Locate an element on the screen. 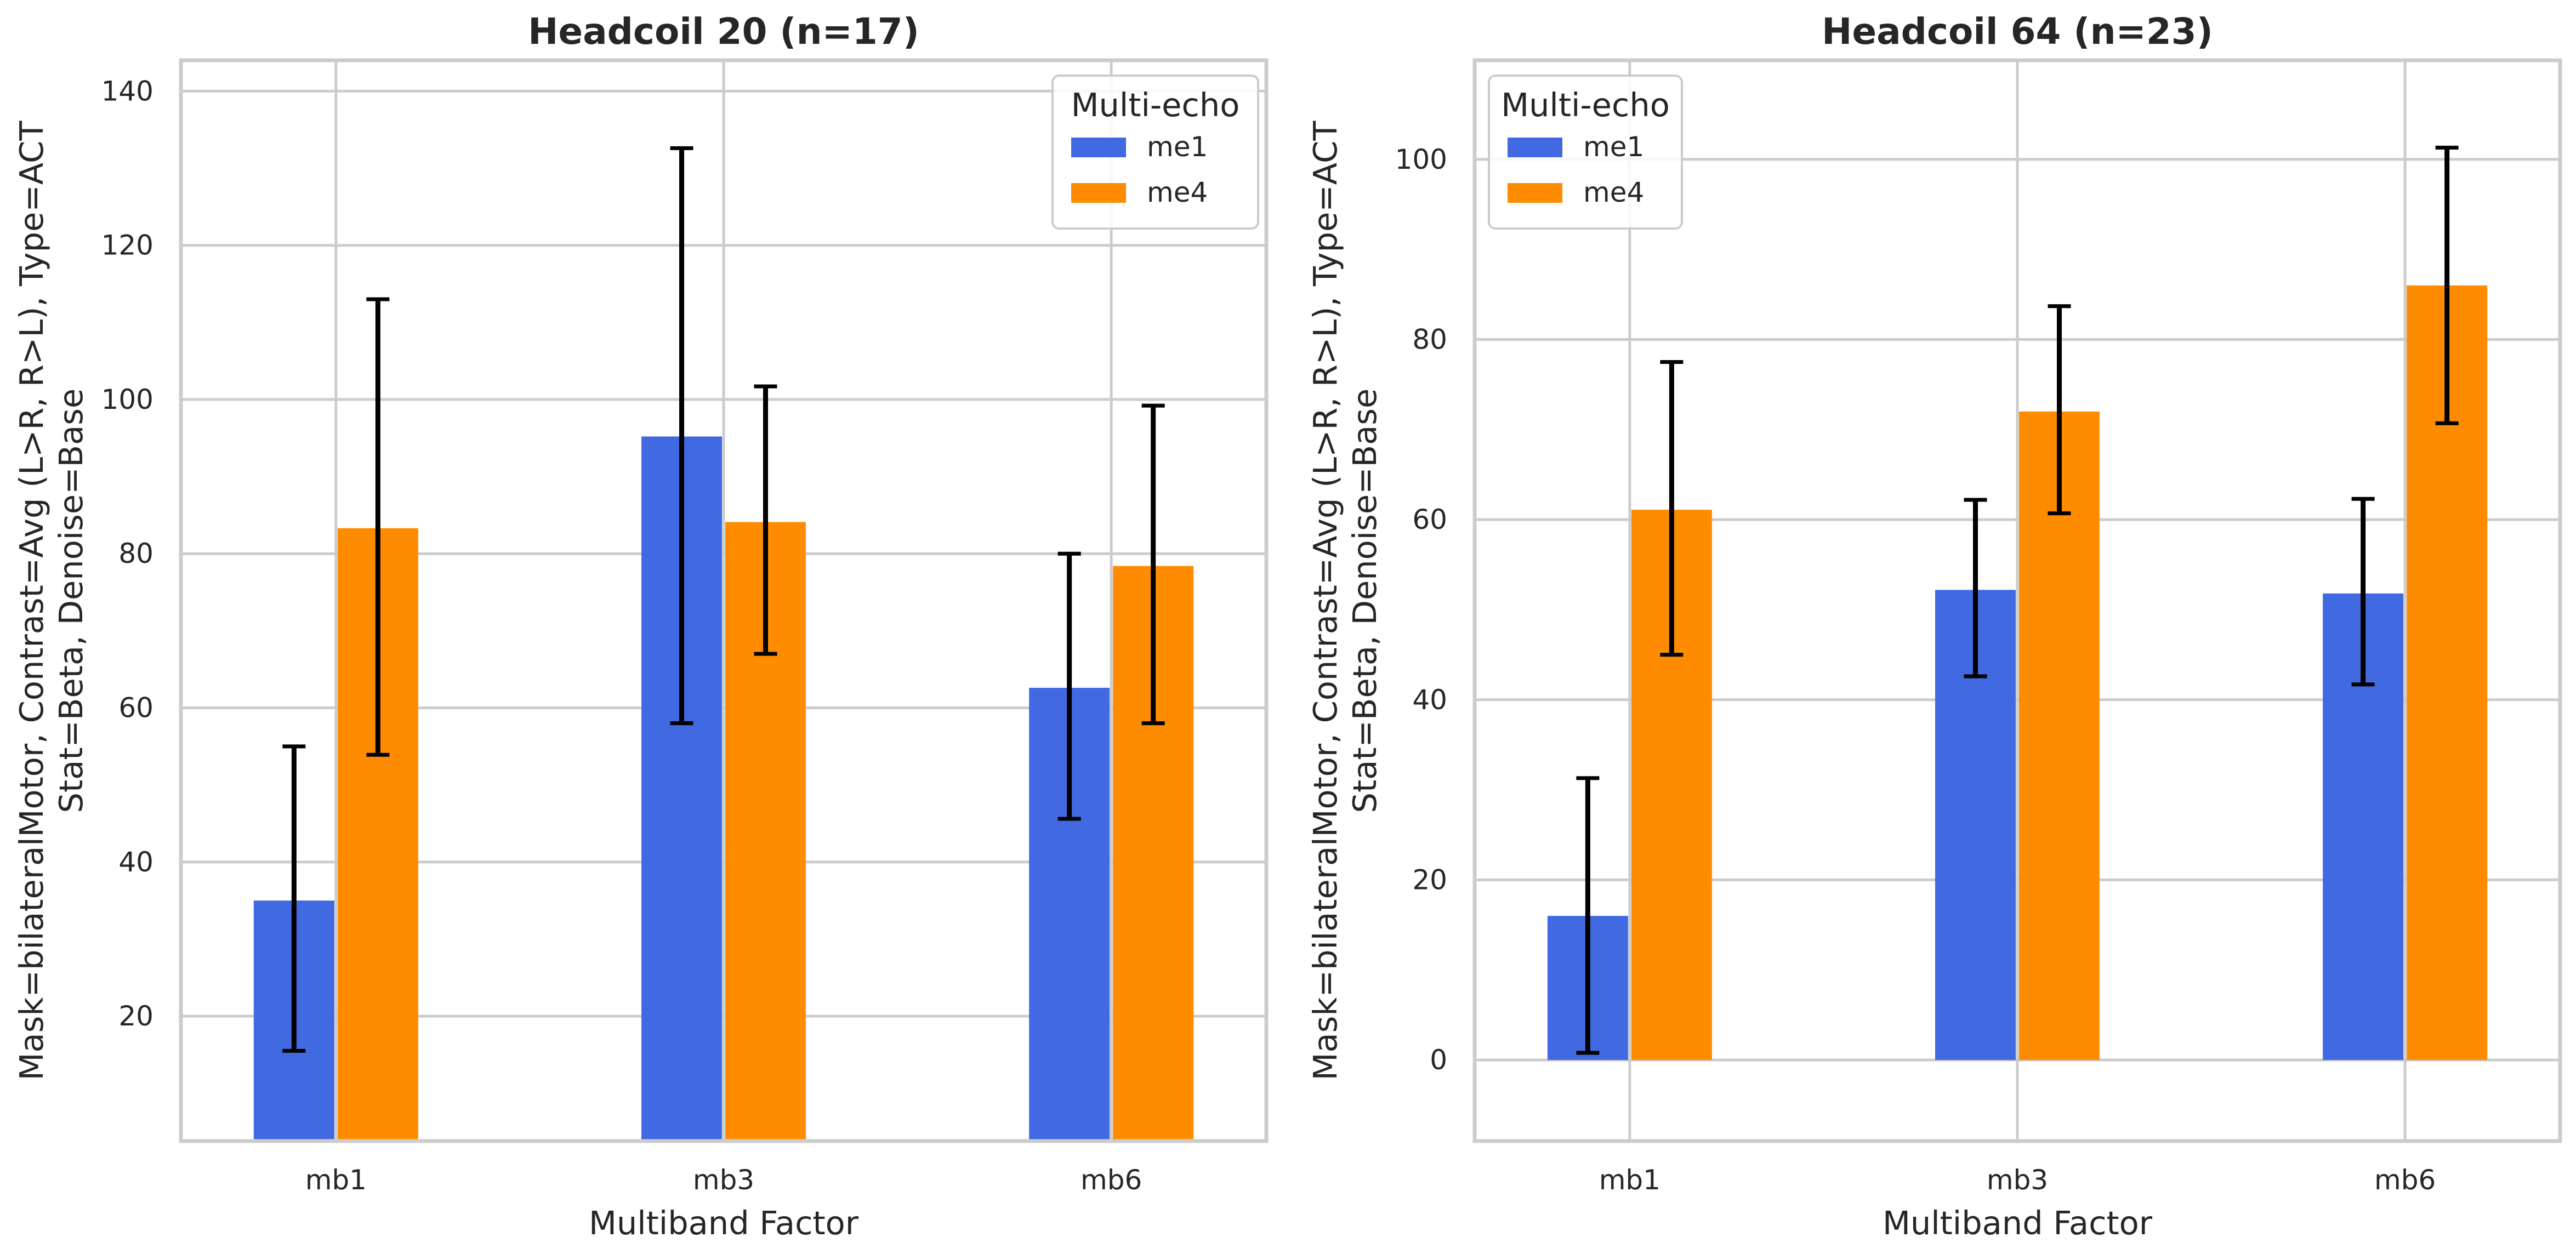 This screenshot has height=1260, width=2576. chart-title: Headcoil 64 (n=23) is located at coordinates (2017, 31).